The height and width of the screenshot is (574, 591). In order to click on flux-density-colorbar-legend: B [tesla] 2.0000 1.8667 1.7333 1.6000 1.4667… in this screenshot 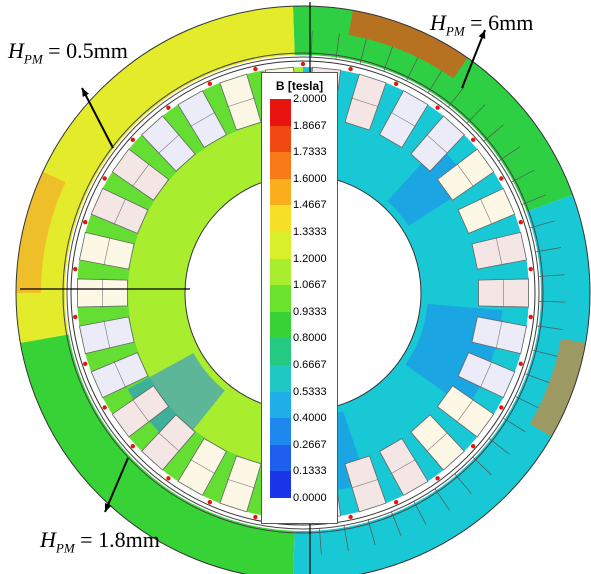, I will do `click(299, 298)`.